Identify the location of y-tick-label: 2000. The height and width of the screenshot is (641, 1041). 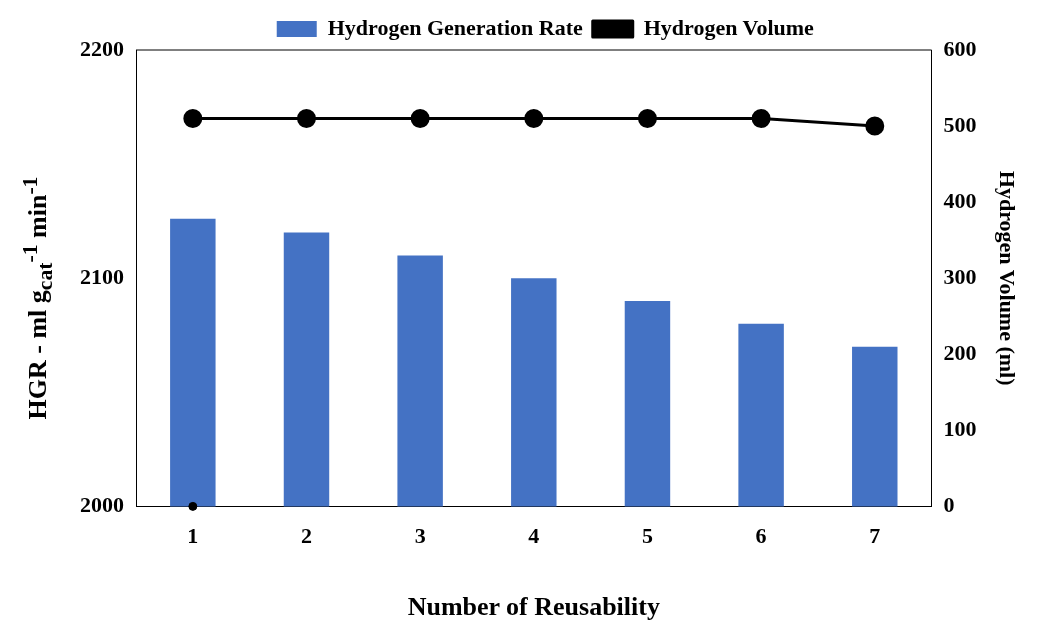
(102, 505).